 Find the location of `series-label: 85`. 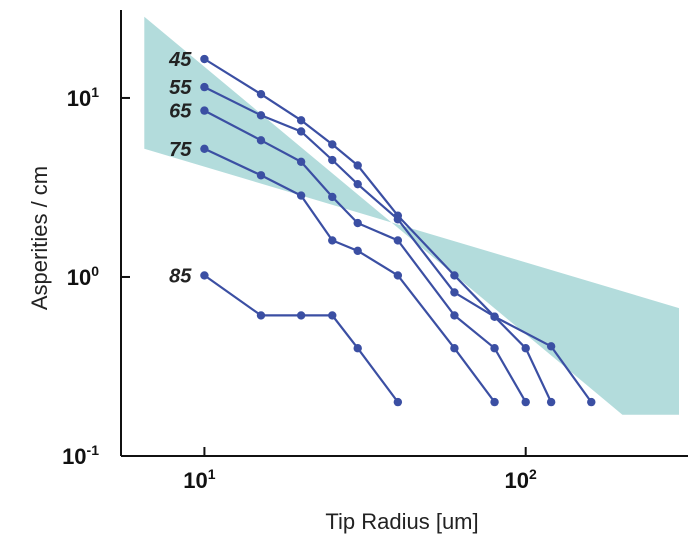

series-label: 85 is located at coordinates (180, 276).